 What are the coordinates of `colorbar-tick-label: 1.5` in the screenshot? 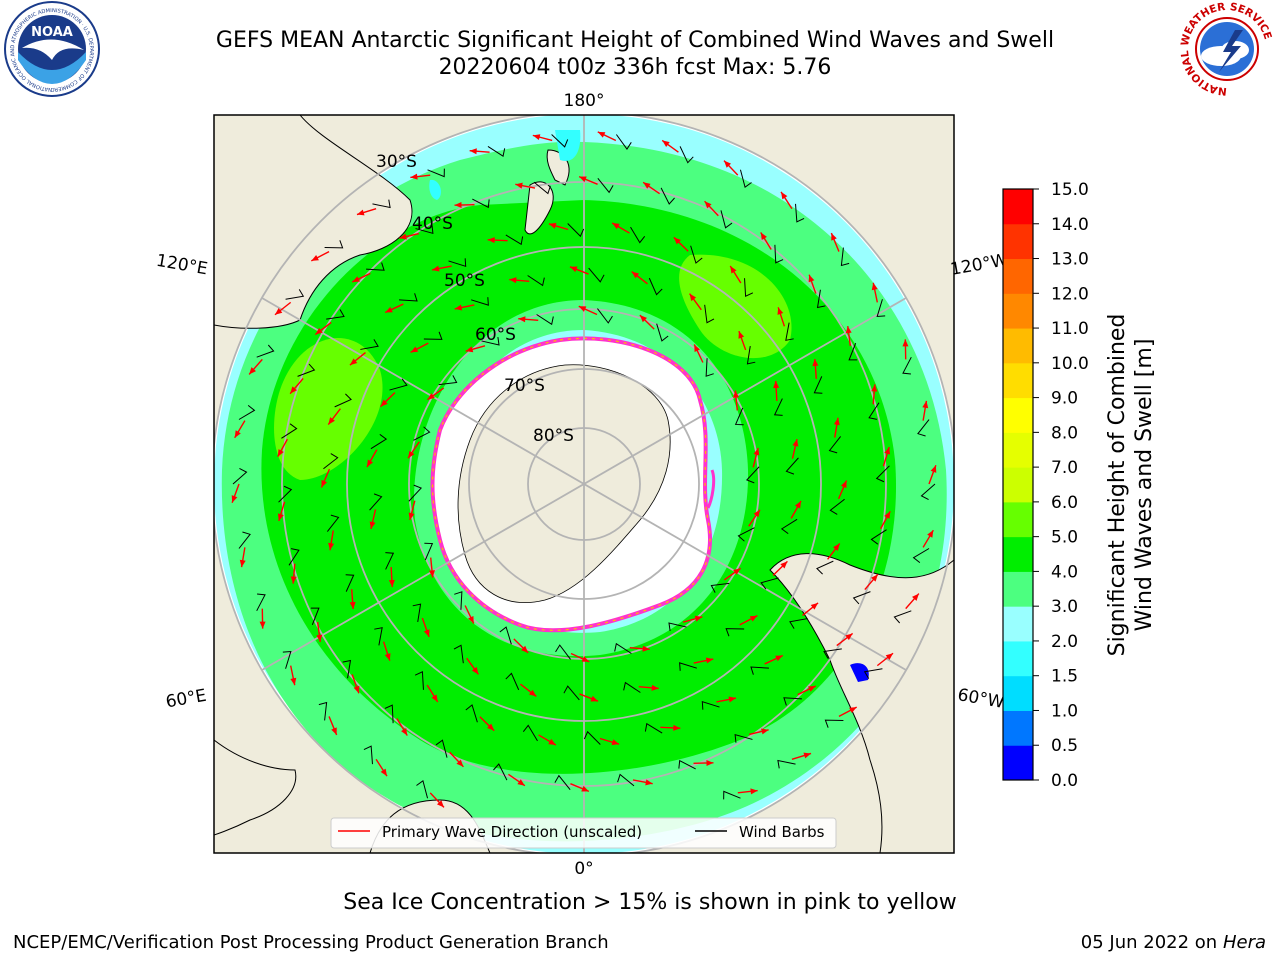 It's located at (1064, 677).